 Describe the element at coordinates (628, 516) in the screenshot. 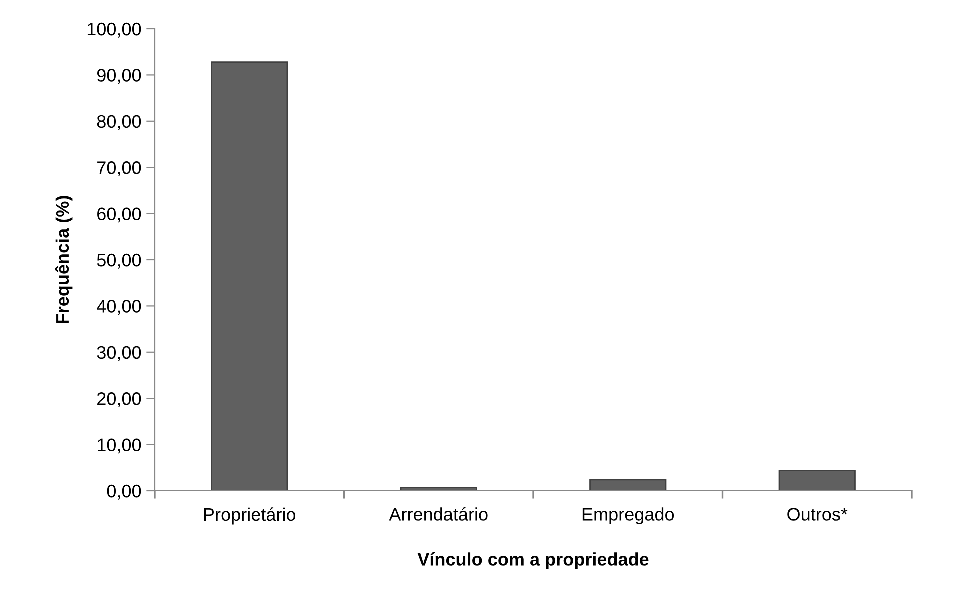

I see `x-tick-label: Empregado` at that location.